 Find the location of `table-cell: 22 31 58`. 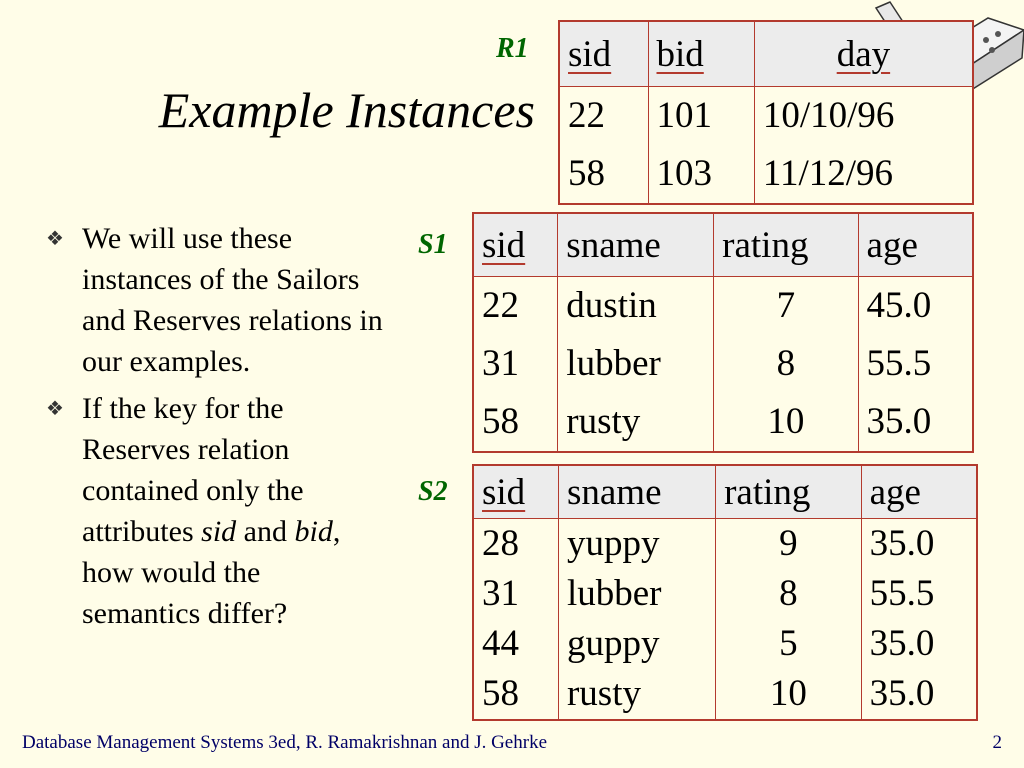

table-cell: 22 31 58 is located at coordinates (515, 364).